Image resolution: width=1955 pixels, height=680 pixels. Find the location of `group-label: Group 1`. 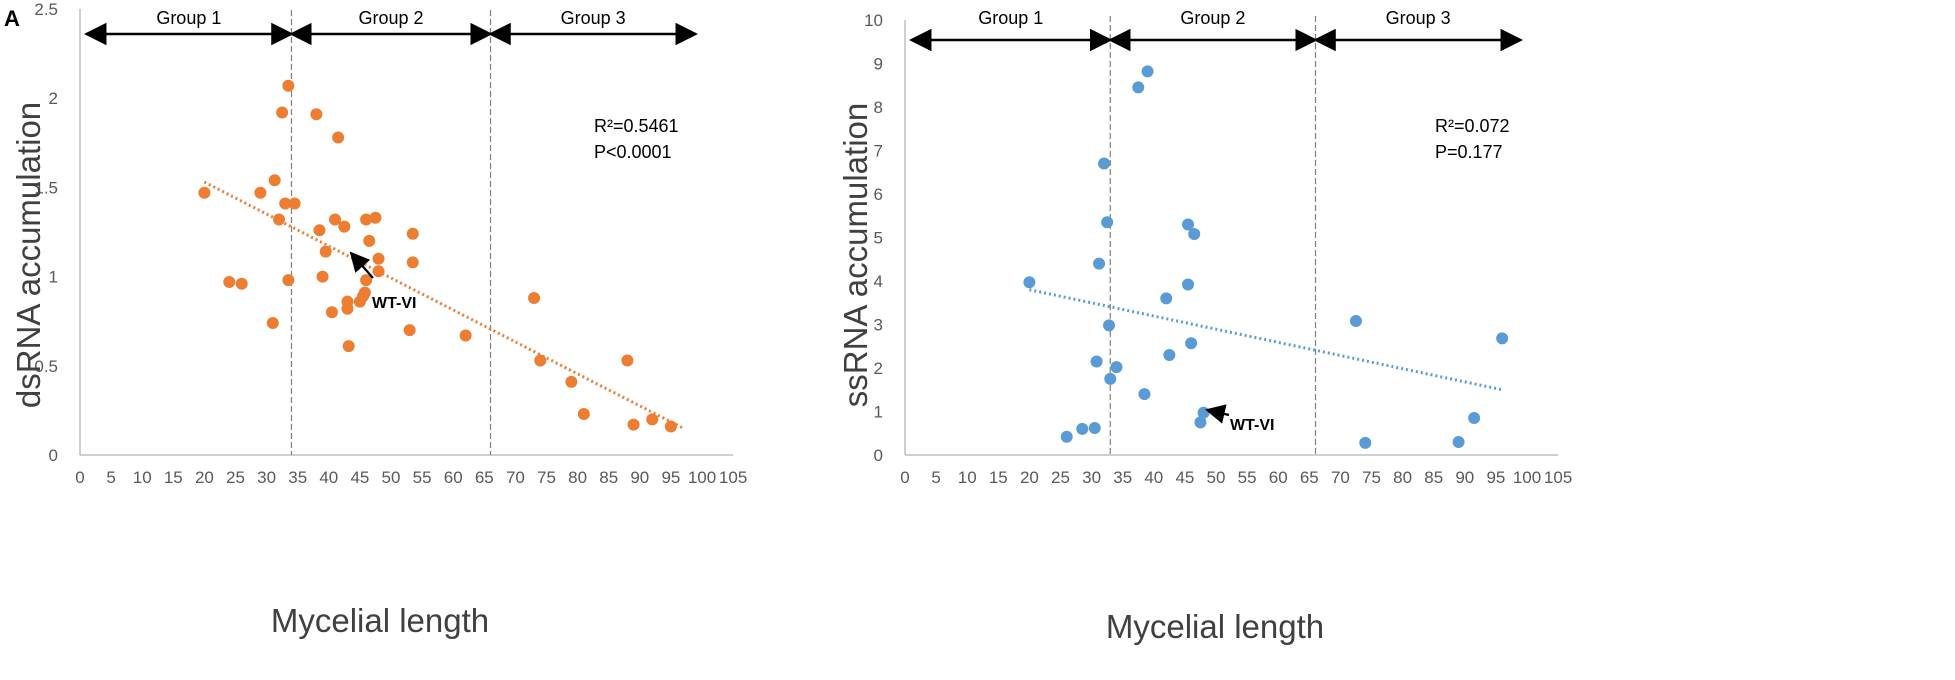

group-label: Group 1 is located at coordinates (1010, 18).